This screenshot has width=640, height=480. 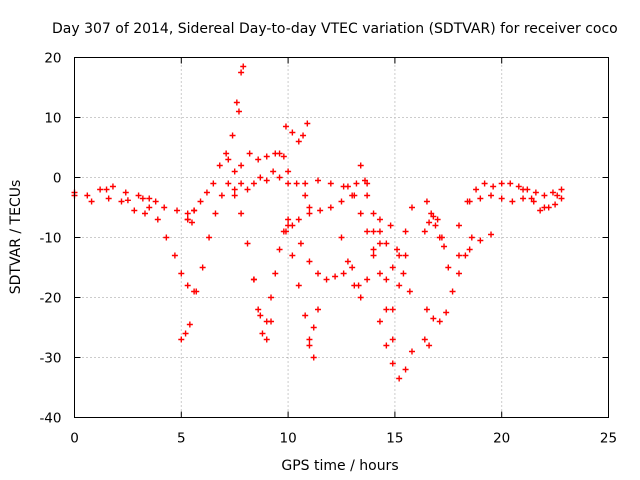 I want to click on y-tick-labels: -40 -30 -20 -10 0 10 20, so click(x=50, y=239).